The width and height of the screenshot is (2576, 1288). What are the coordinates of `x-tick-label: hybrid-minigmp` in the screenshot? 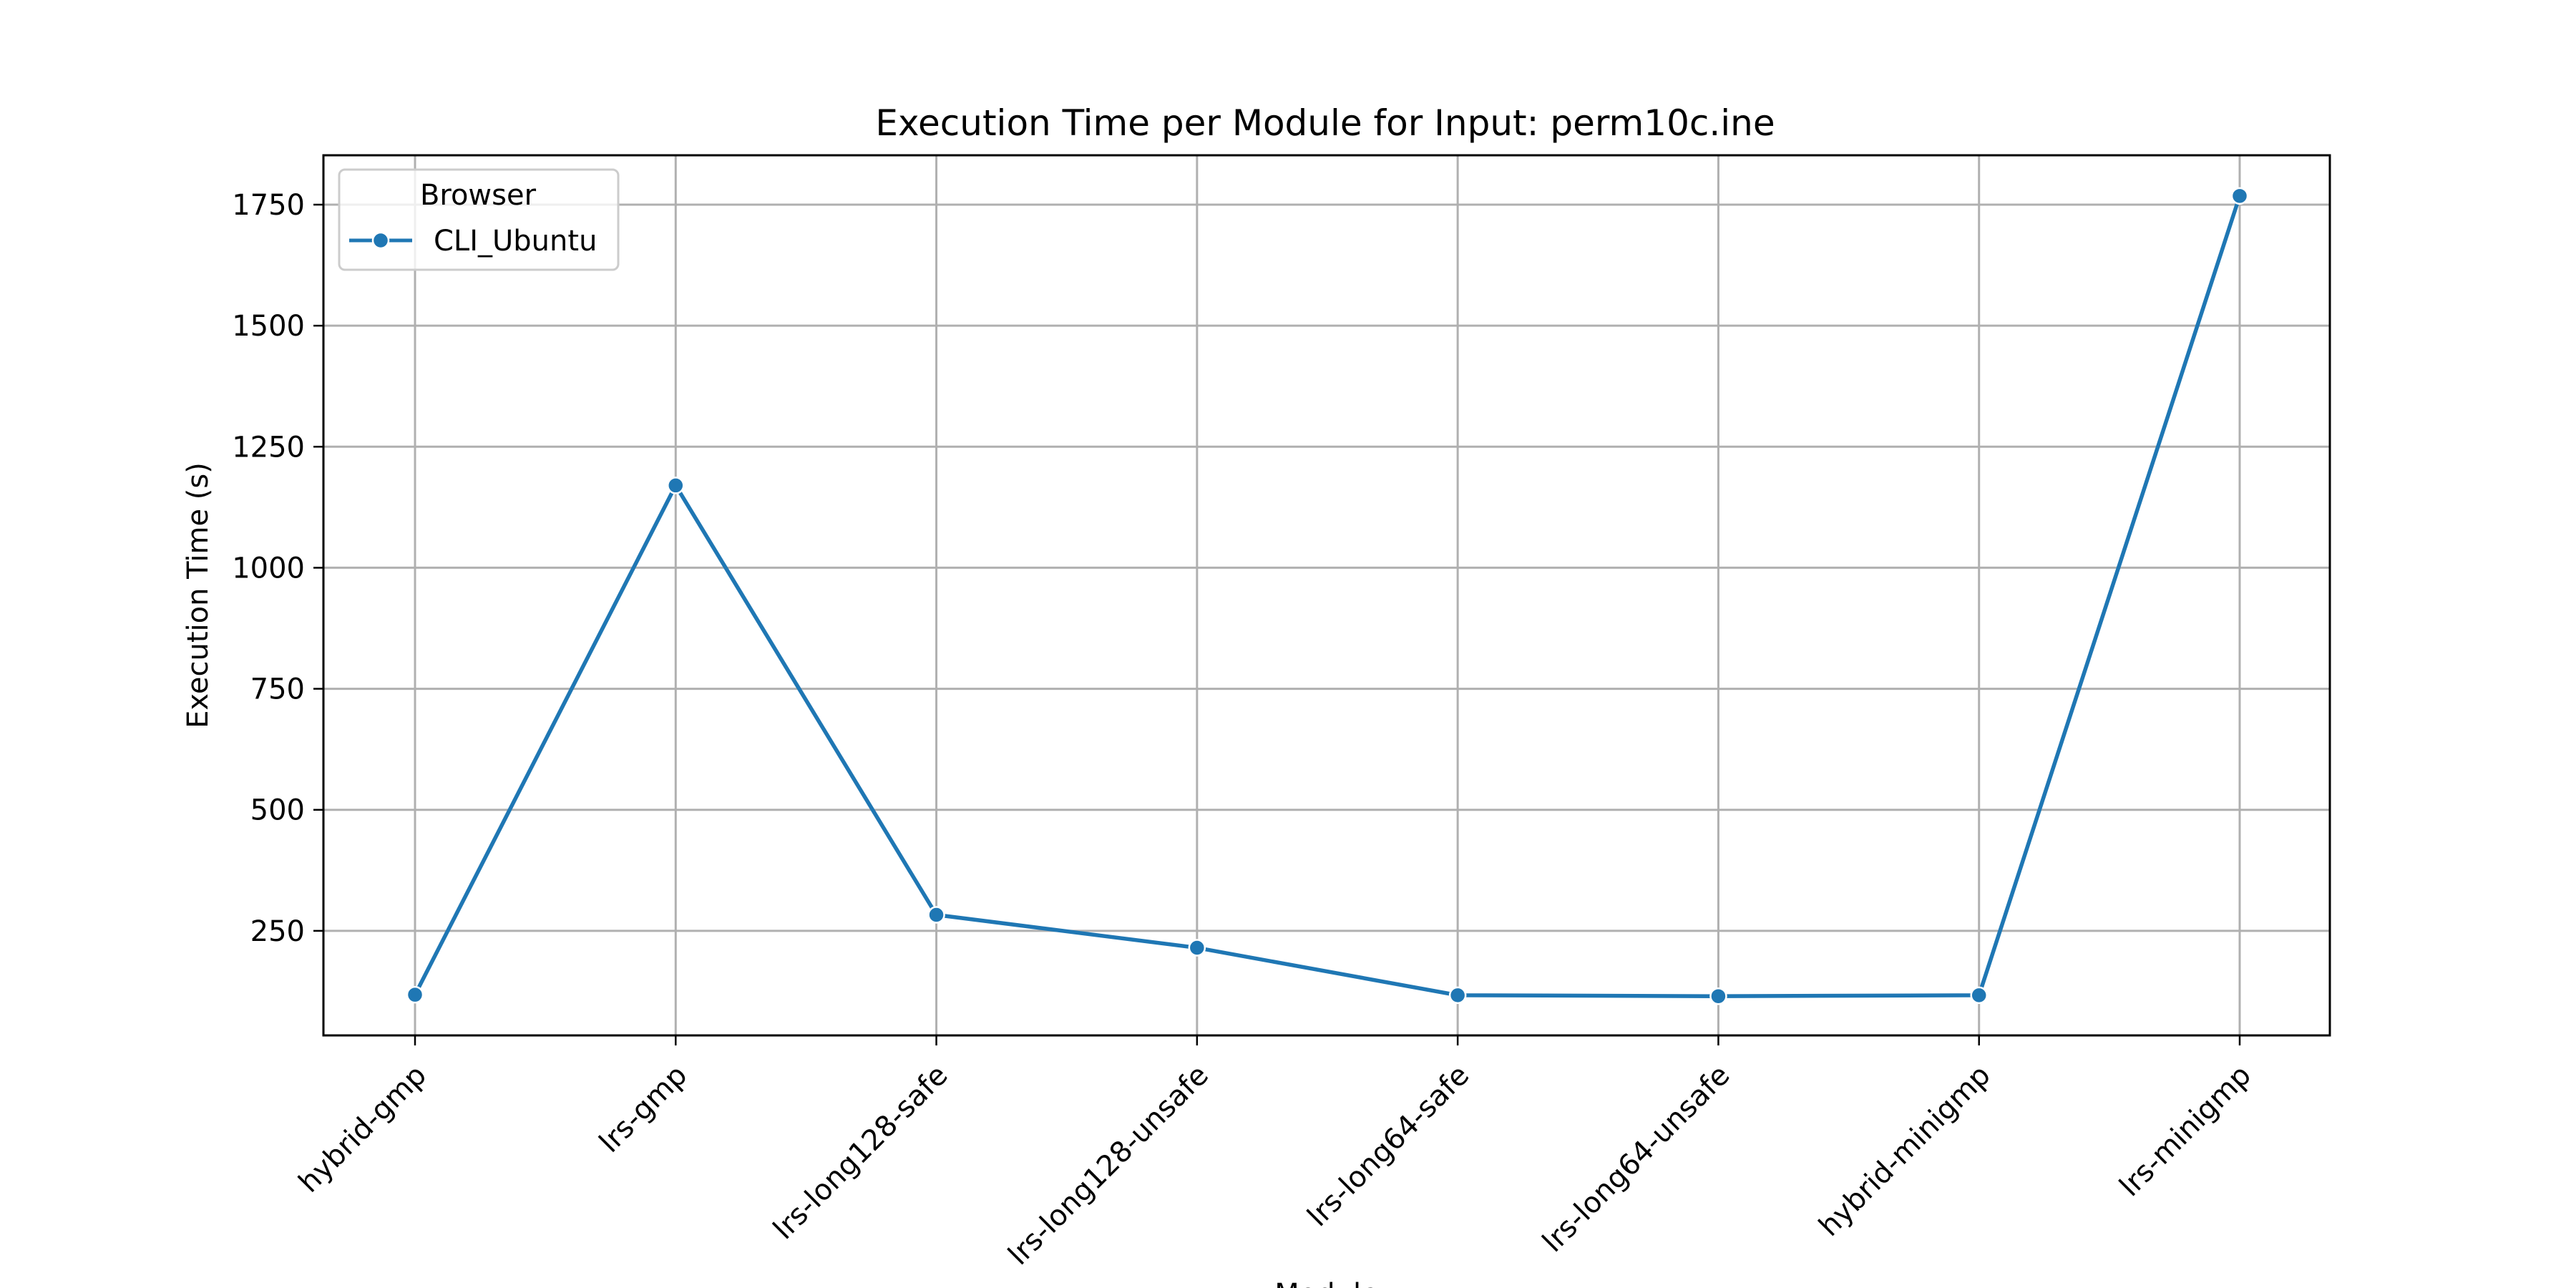 It's located at (1904, 1151).